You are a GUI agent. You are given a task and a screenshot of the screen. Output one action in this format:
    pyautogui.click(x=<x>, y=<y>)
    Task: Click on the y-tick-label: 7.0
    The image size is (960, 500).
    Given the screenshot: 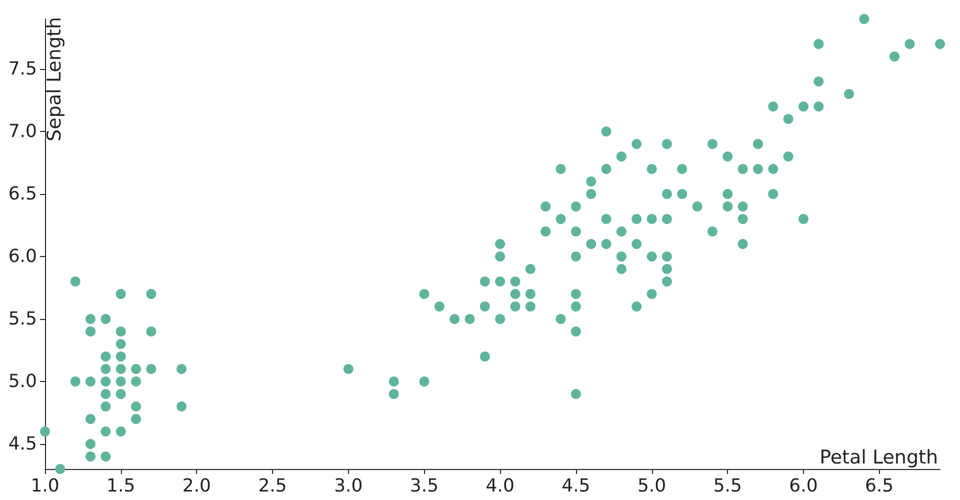 What is the action you would take?
    pyautogui.click(x=22, y=131)
    